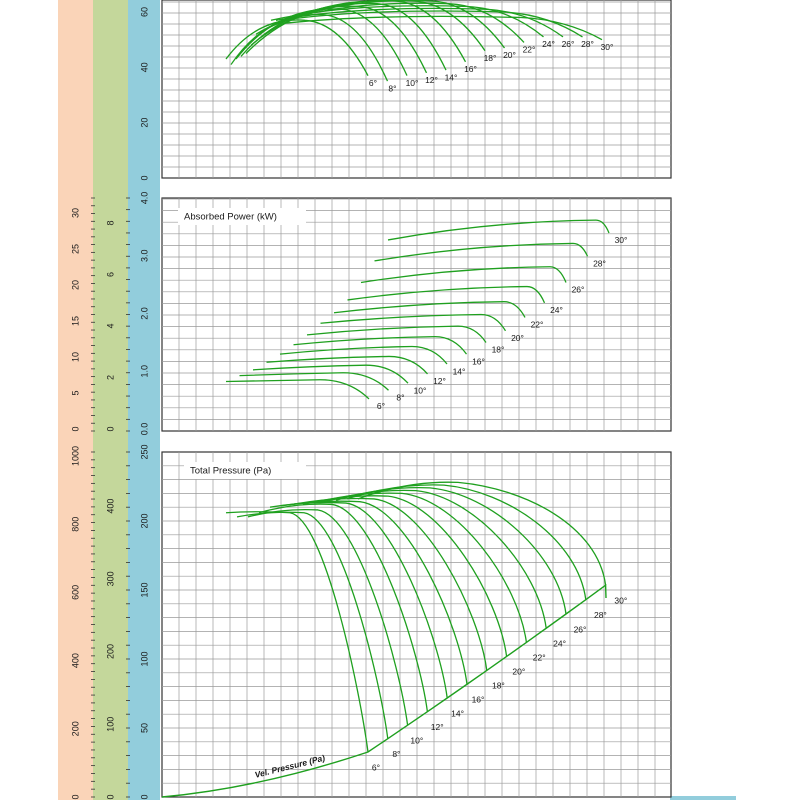  What do you see at coordinates (144, 67) in the screenshot?
I see `efficiency-tick-label: 40` at bounding box center [144, 67].